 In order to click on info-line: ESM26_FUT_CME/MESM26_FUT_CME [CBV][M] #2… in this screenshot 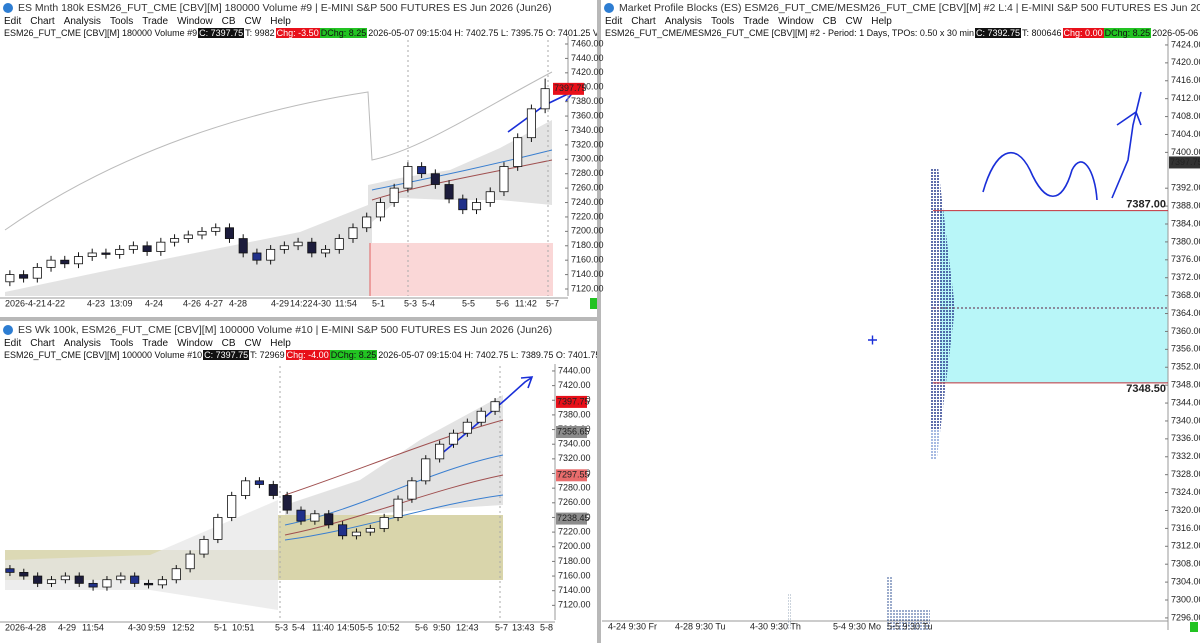, I will do `click(900, 33)`.